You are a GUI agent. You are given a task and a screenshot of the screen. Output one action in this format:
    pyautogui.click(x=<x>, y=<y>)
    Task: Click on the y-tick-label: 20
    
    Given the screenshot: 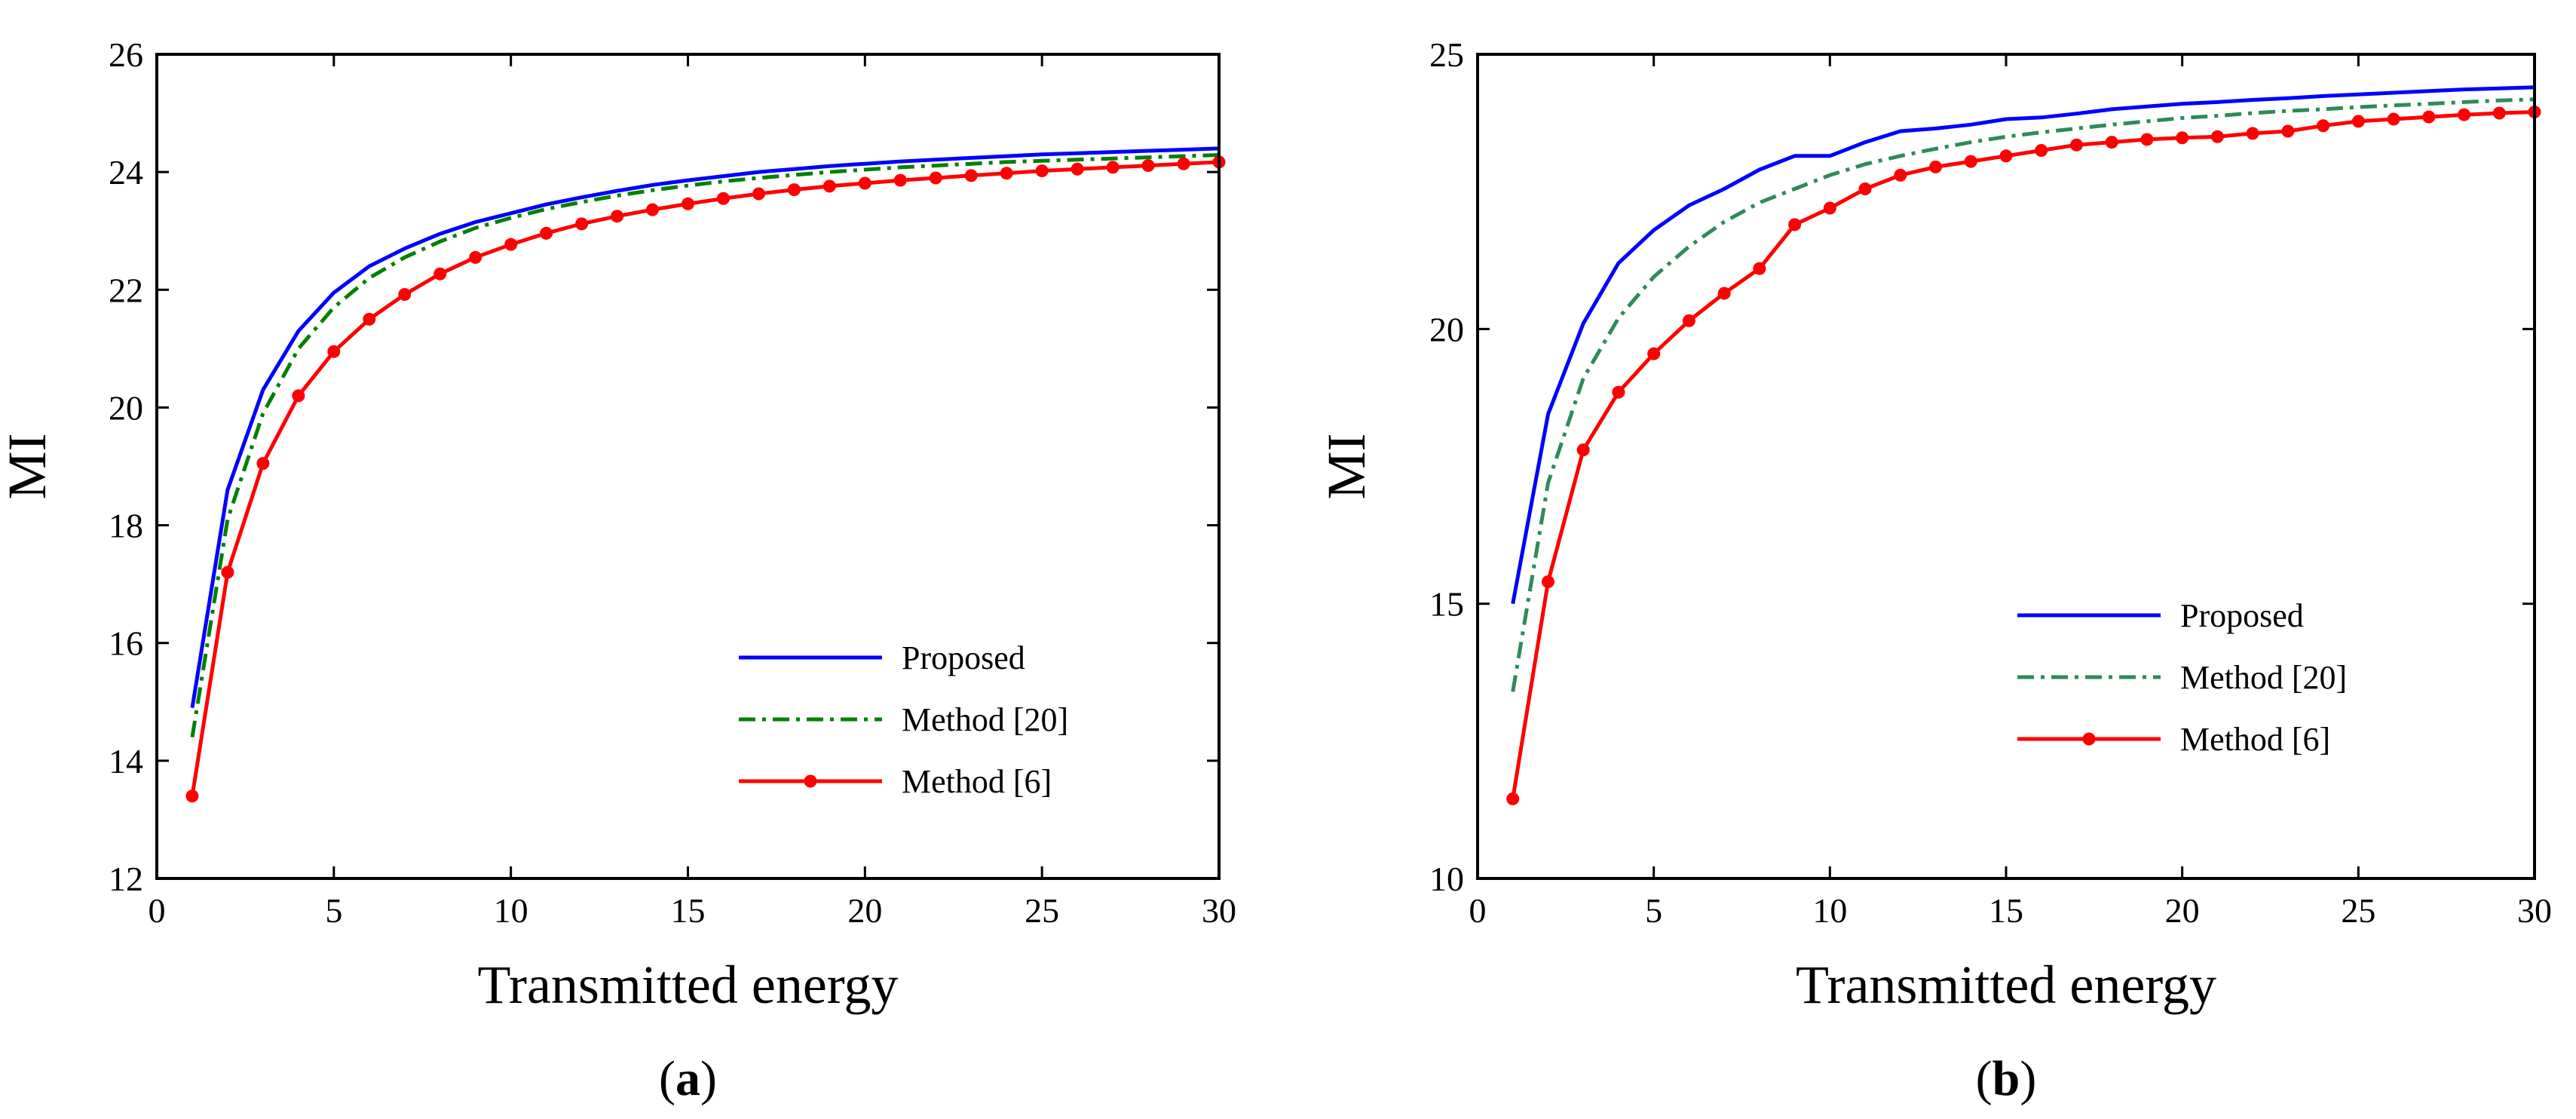 What is the action you would take?
    pyautogui.click(x=126, y=407)
    